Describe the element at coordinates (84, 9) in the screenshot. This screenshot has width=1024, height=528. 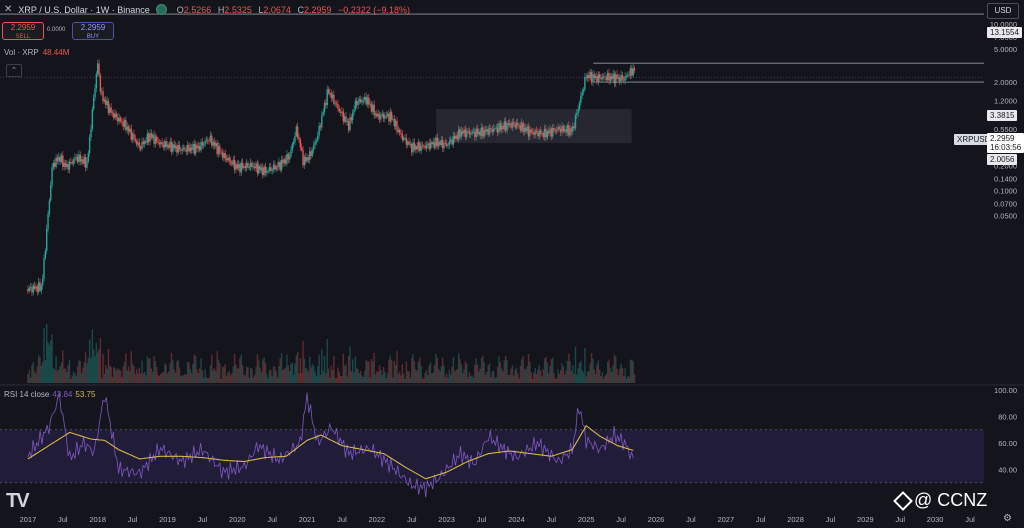
I see `symbol-title: XRP / U.S. Dollar · 1W · Binance` at that location.